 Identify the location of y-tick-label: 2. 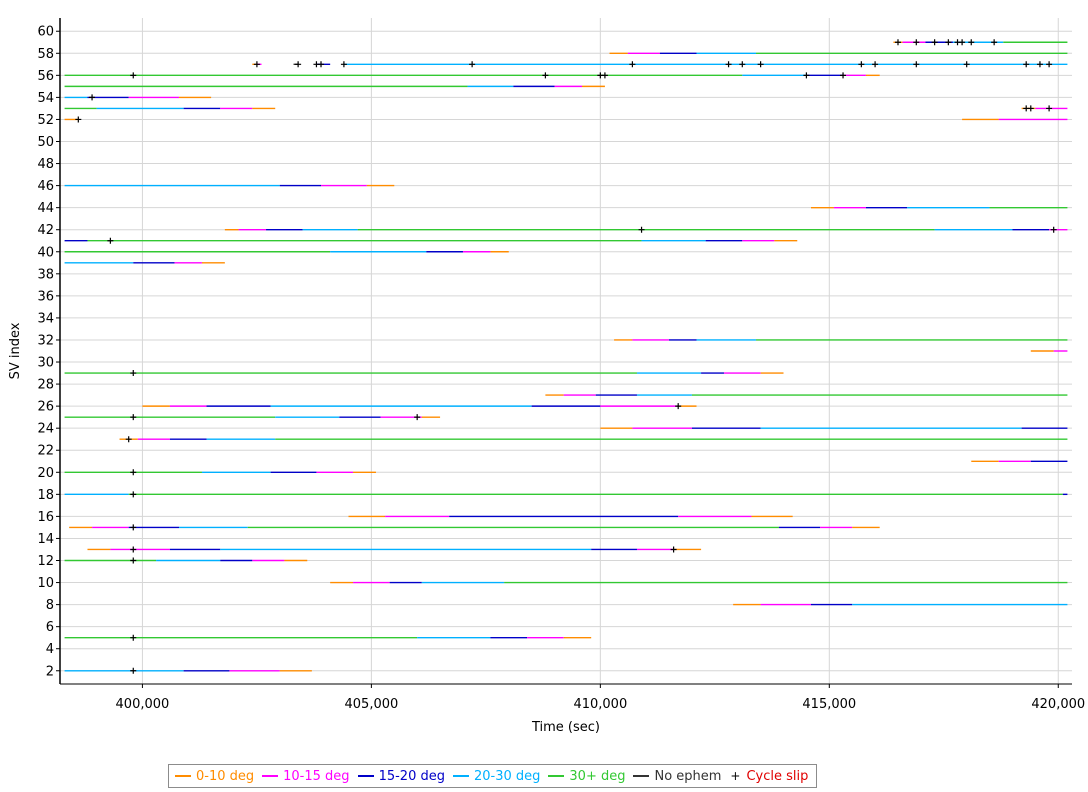
(50, 671).